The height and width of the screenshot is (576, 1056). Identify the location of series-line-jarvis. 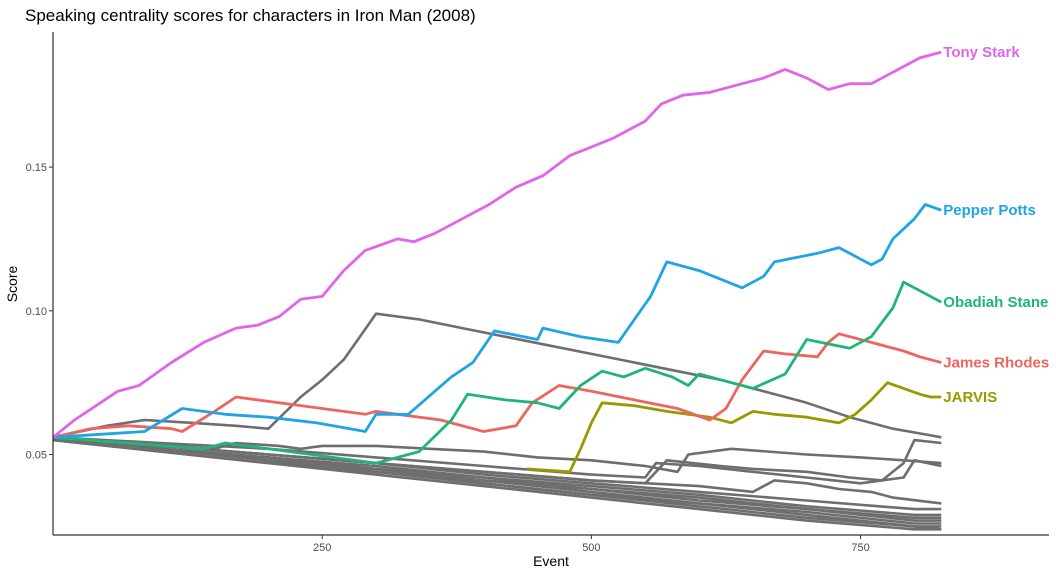
(734, 427).